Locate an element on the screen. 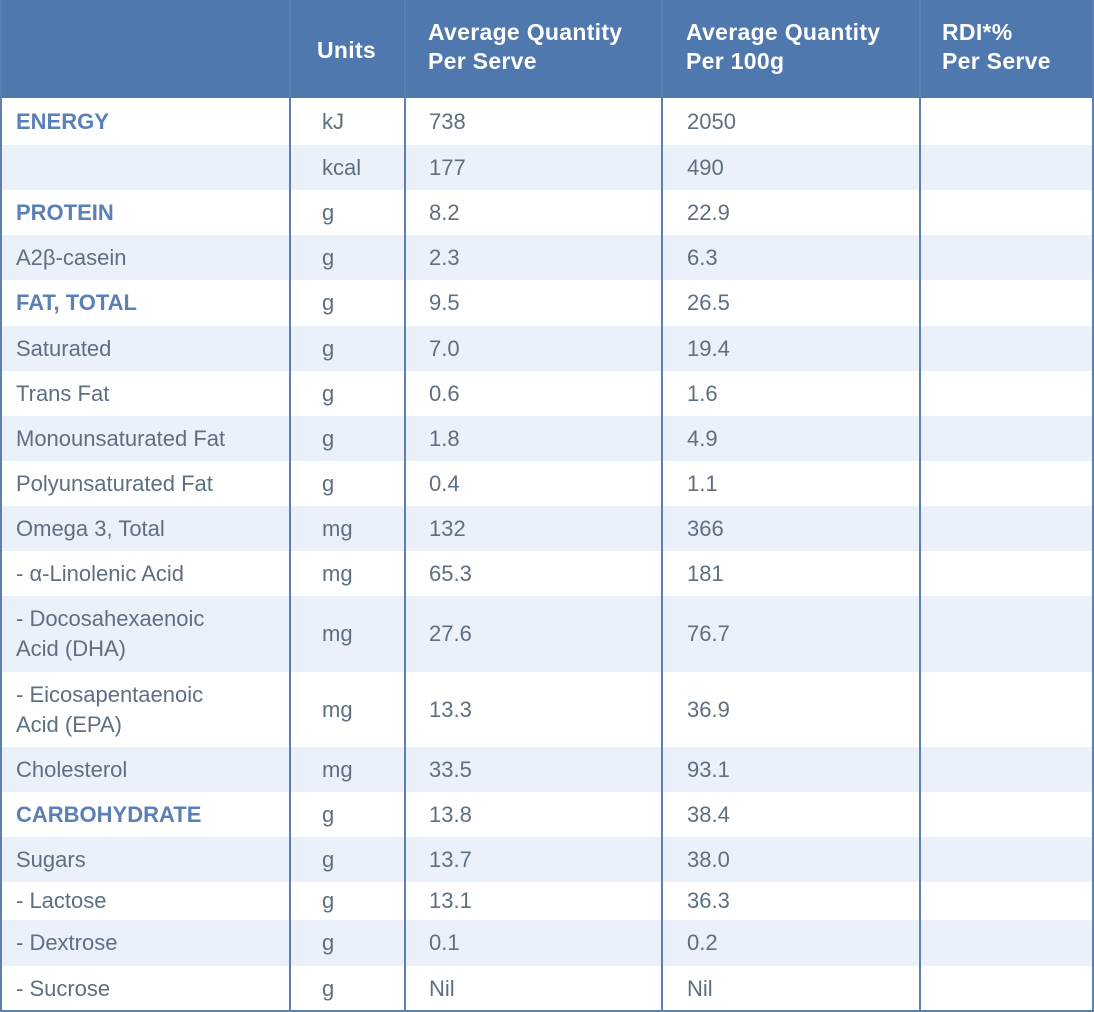  per-serve-value: 7.0 is located at coordinates (444, 348).